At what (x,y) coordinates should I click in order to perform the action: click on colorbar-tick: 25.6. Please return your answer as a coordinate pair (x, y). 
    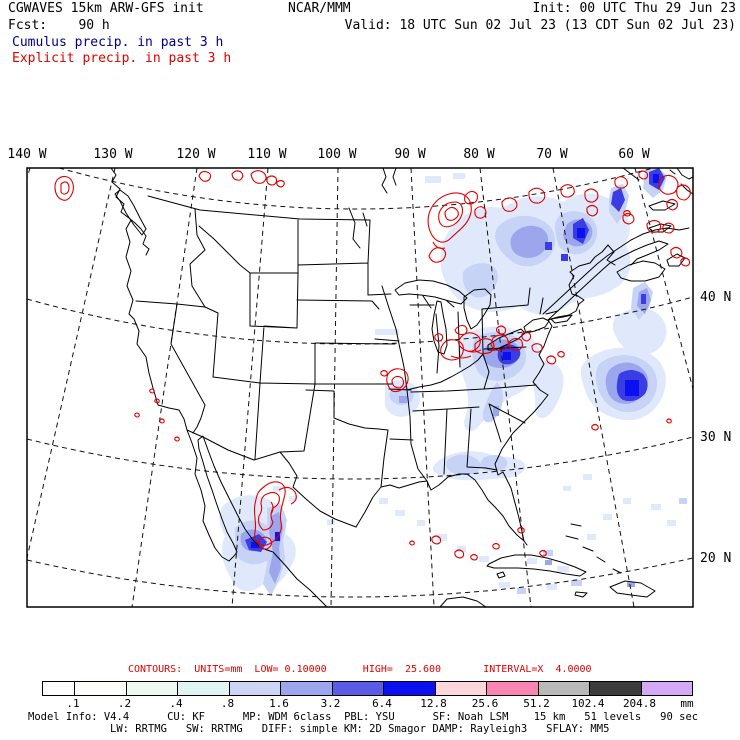
    Looking at the image, I should click on (485, 703).